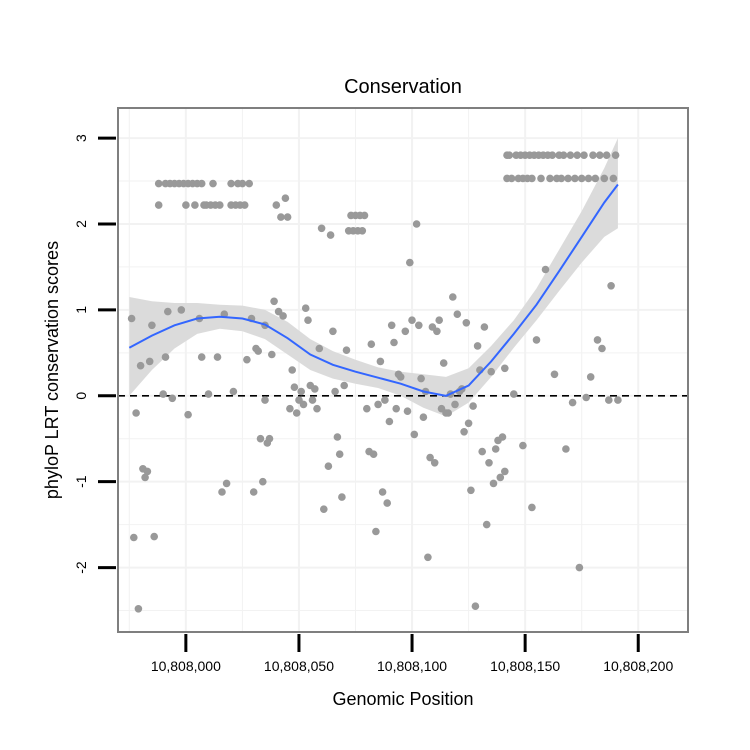 Image resolution: width=750 pixels, height=750 pixels. What do you see at coordinates (412, 666) in the screenshot?
I see `x-tick-label: 10,808,100` at bounding box center [412, 666].